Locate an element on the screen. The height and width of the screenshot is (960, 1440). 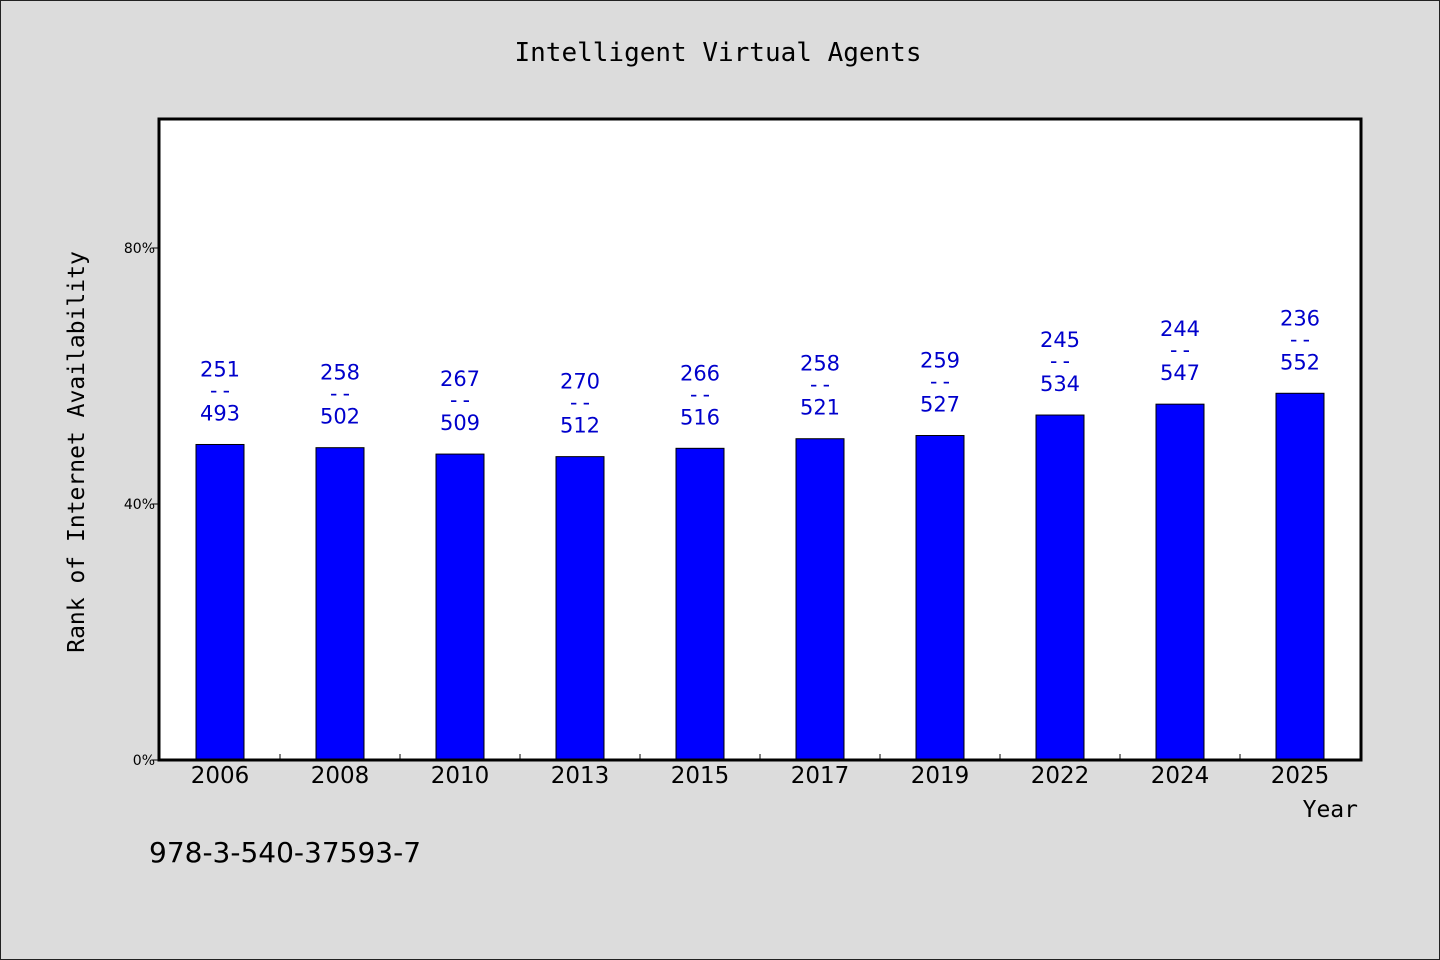
chart-title: Intelligent Virtual Agents is located at coordinates (718, 53).